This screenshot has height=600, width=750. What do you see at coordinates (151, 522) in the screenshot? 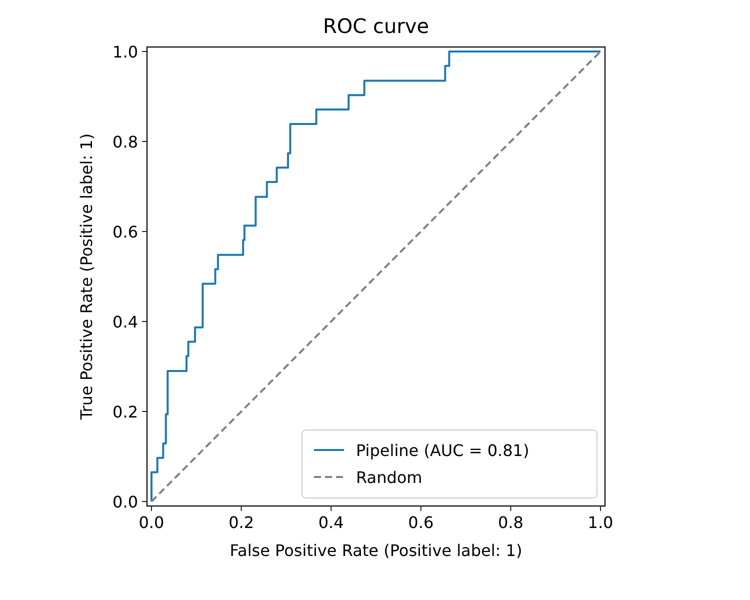
I see `x-tick-label: 0.0` at bounding box center [151, 522].